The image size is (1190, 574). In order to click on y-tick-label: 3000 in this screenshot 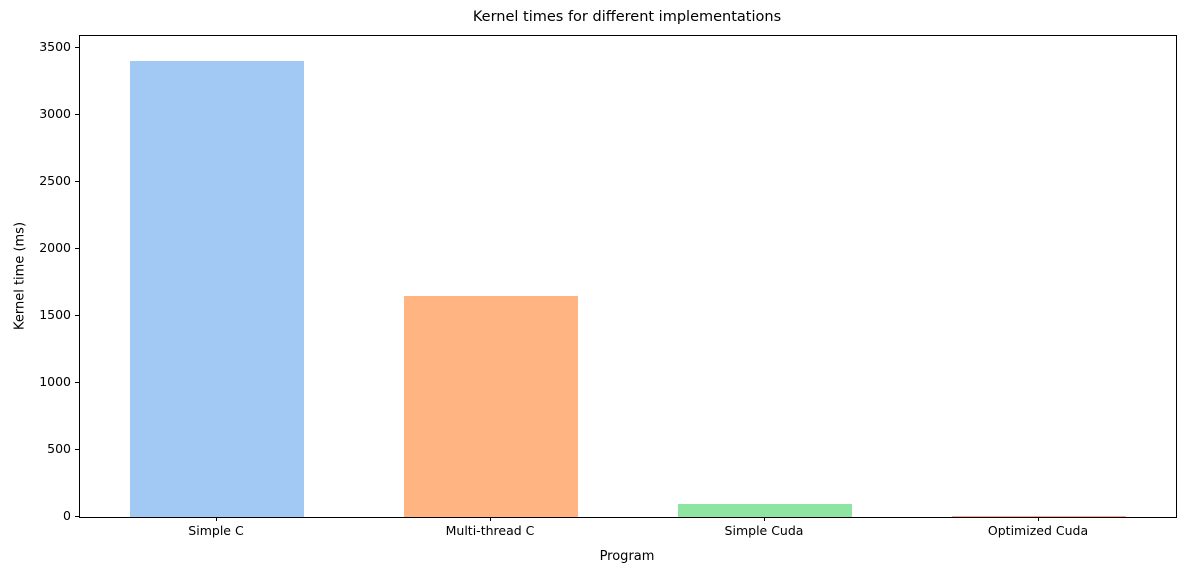, I will do `click(55, 114)`.